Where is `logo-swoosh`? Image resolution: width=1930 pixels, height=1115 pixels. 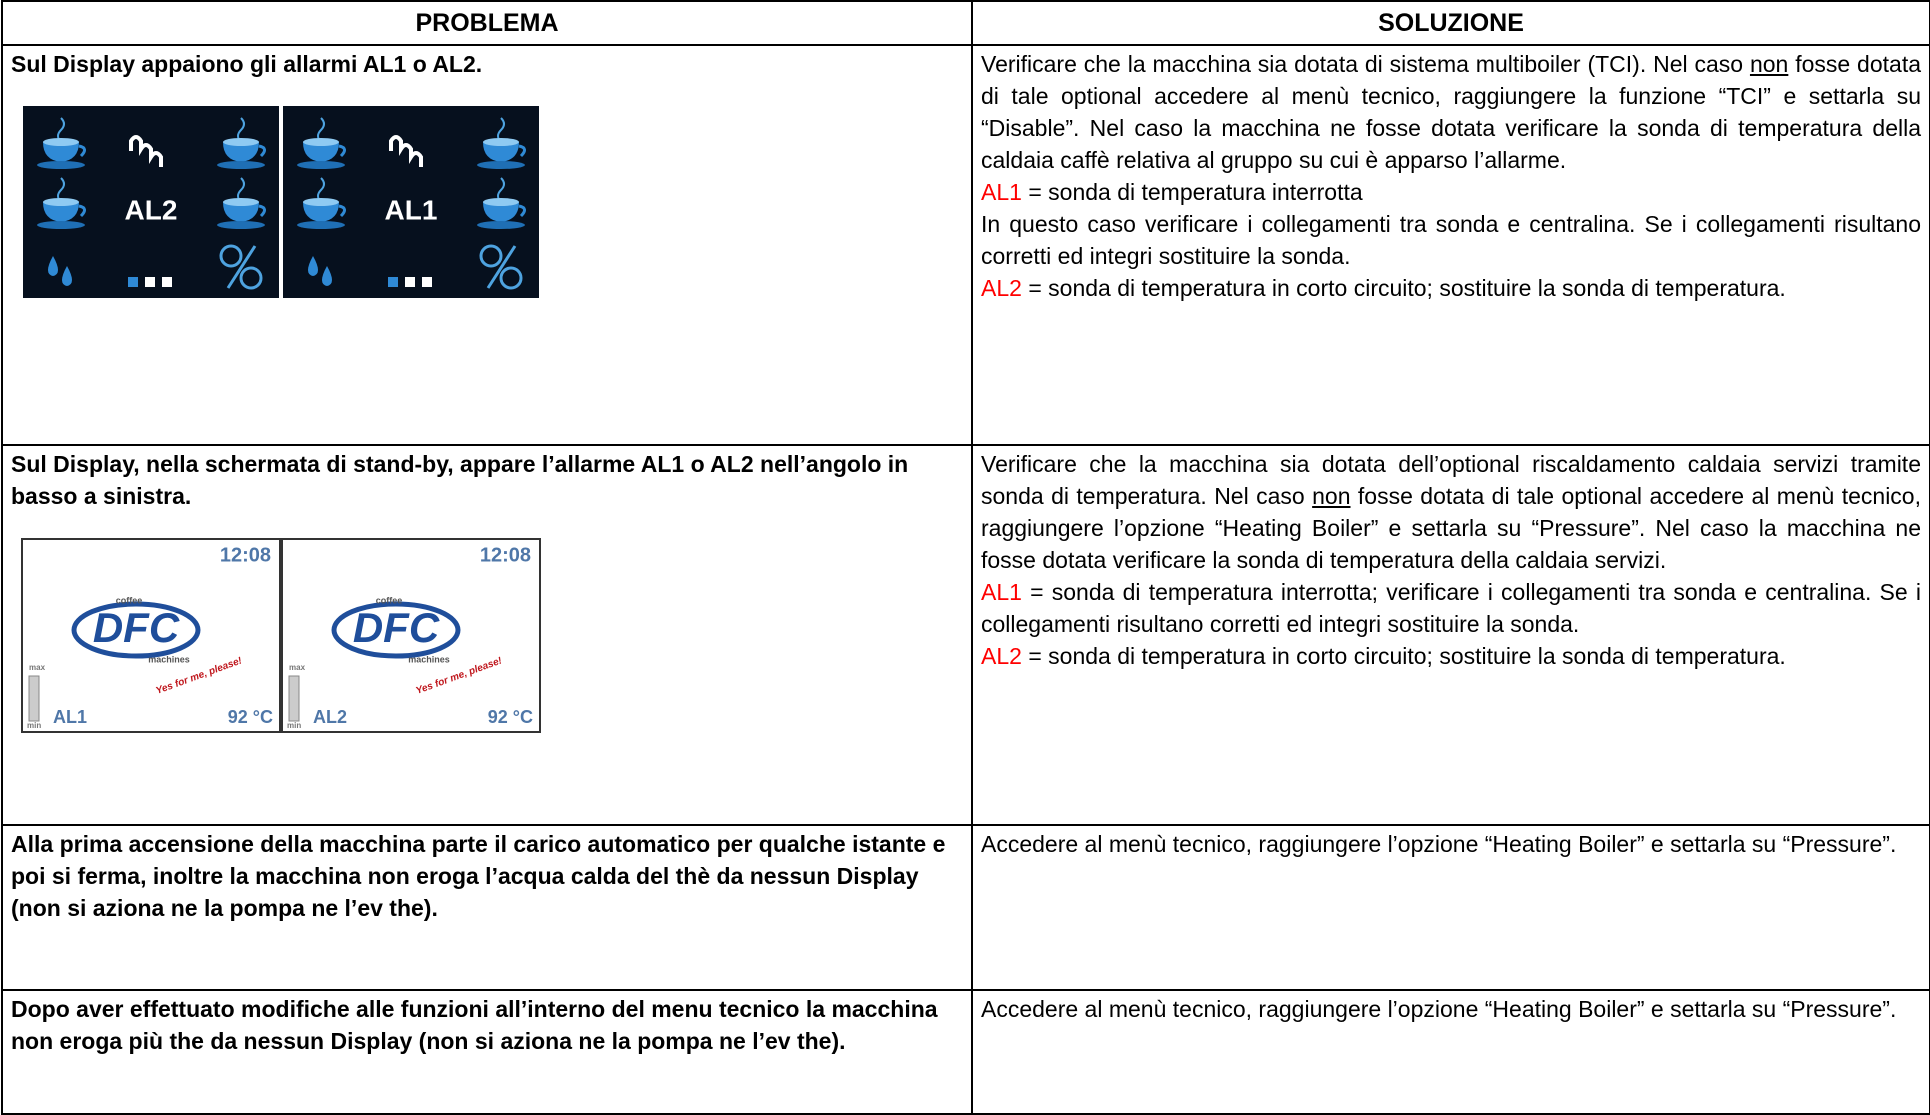
logo-swoosh is located at coordinates (396, 630).